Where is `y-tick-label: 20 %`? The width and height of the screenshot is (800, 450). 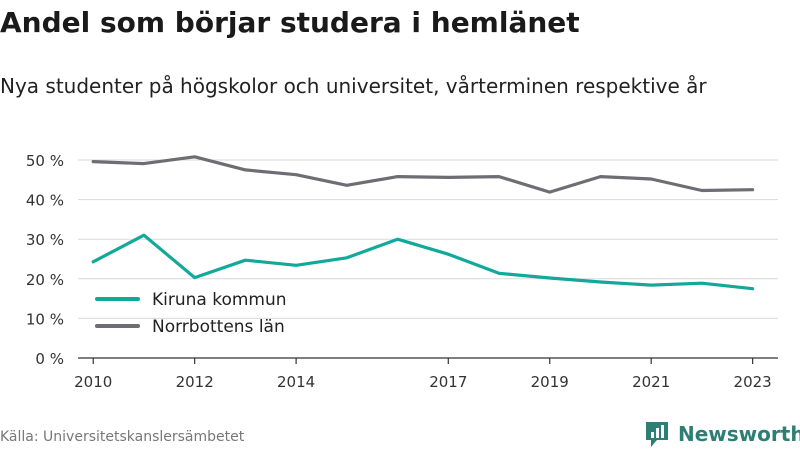 y-tick-label: 20 % is located at coordinates (45, 280).